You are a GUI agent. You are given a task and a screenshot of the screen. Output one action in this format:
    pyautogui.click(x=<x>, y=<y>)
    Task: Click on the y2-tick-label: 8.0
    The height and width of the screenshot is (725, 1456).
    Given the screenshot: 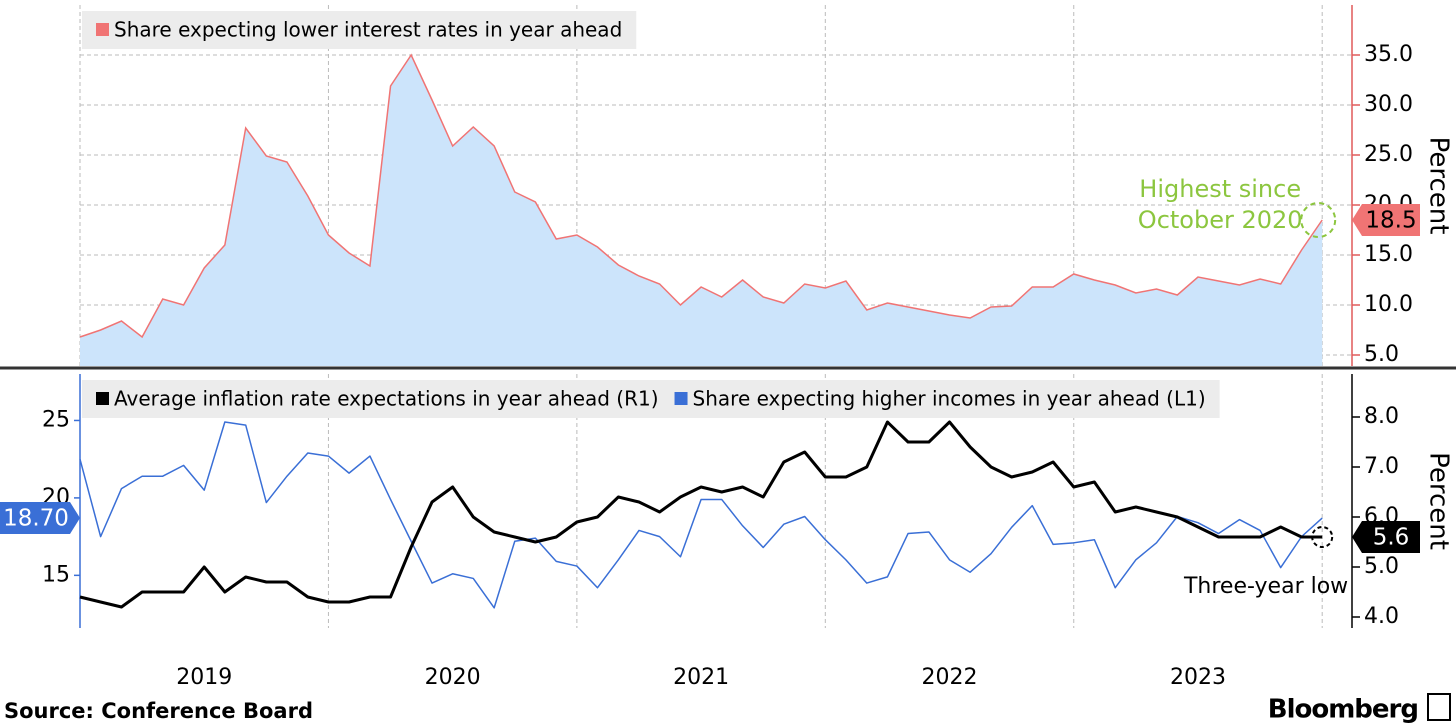 What is the action you would take?
    pyautogui.click(x=1381, y=416)
    